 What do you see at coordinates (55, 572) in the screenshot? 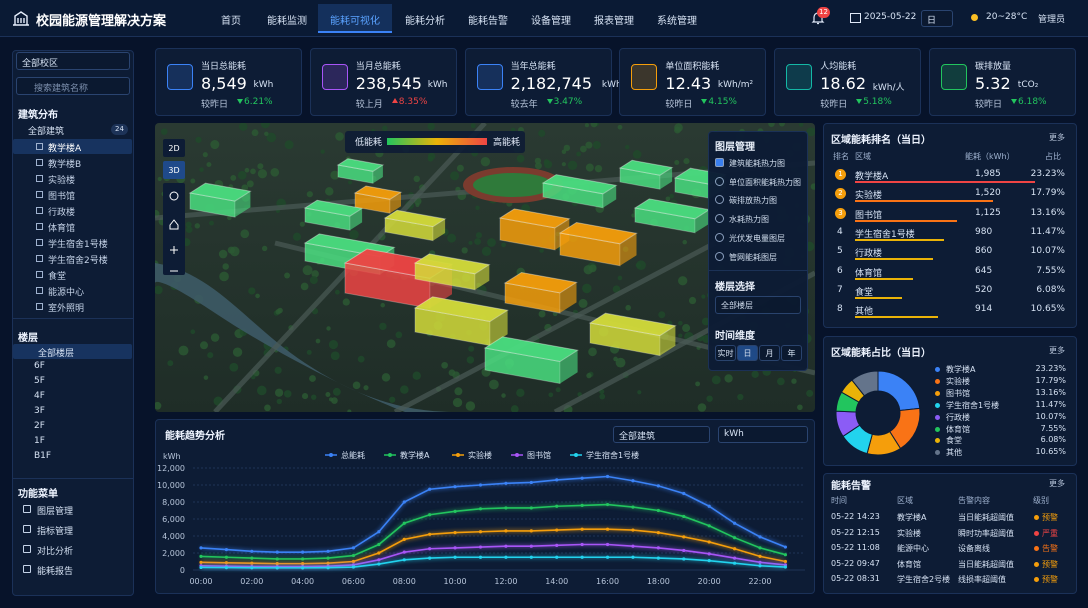
I see `menu-item: 能耗报告` at bounding box center [55, 572].